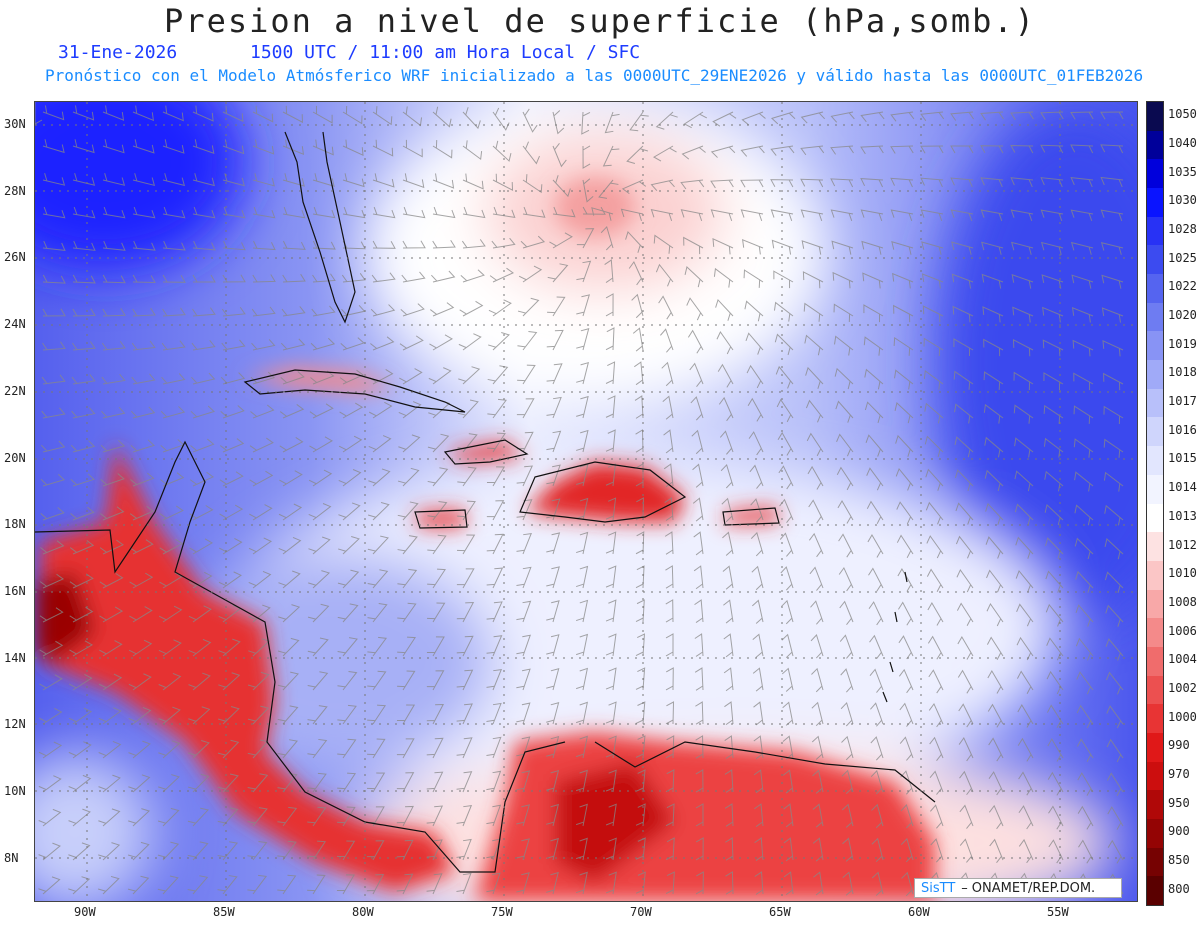 This screenshot has width=1200, height=927. Describe the element at coordinates (1182, 630) in the screenshot. I see `legend-label: 1006` at that location.